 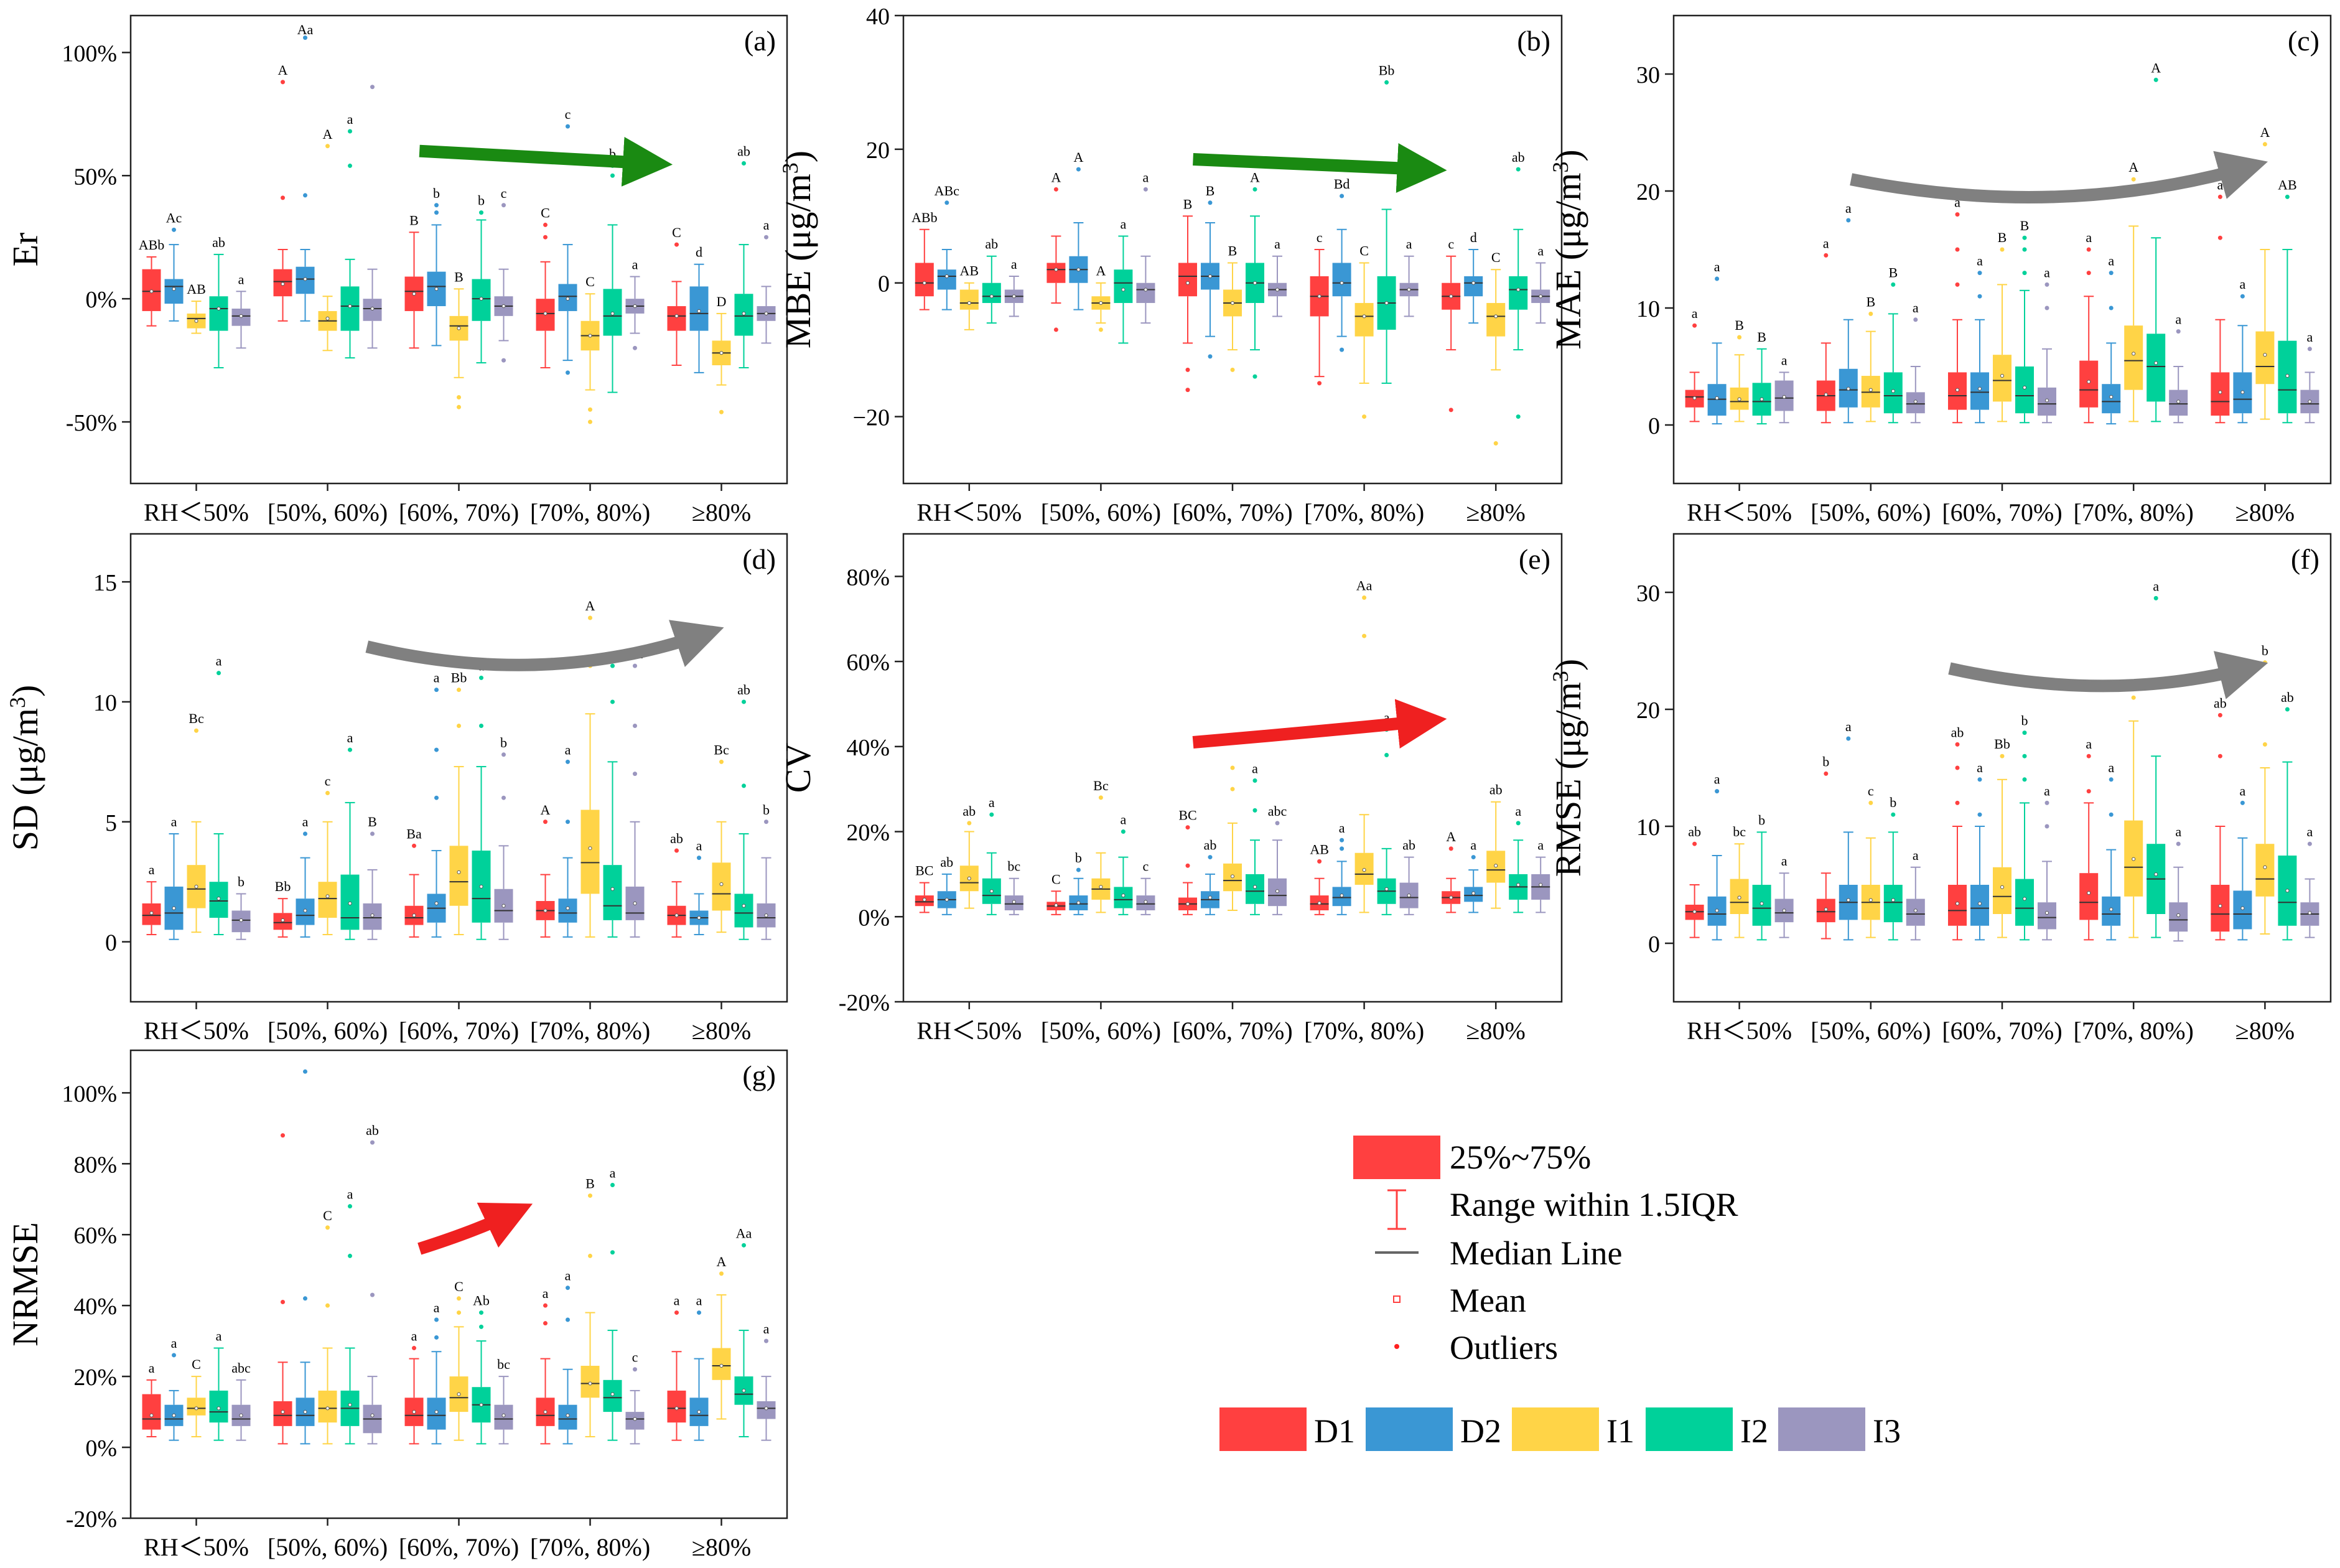 I want to click on y-tick-label: 15, so click(x=105, y=583).